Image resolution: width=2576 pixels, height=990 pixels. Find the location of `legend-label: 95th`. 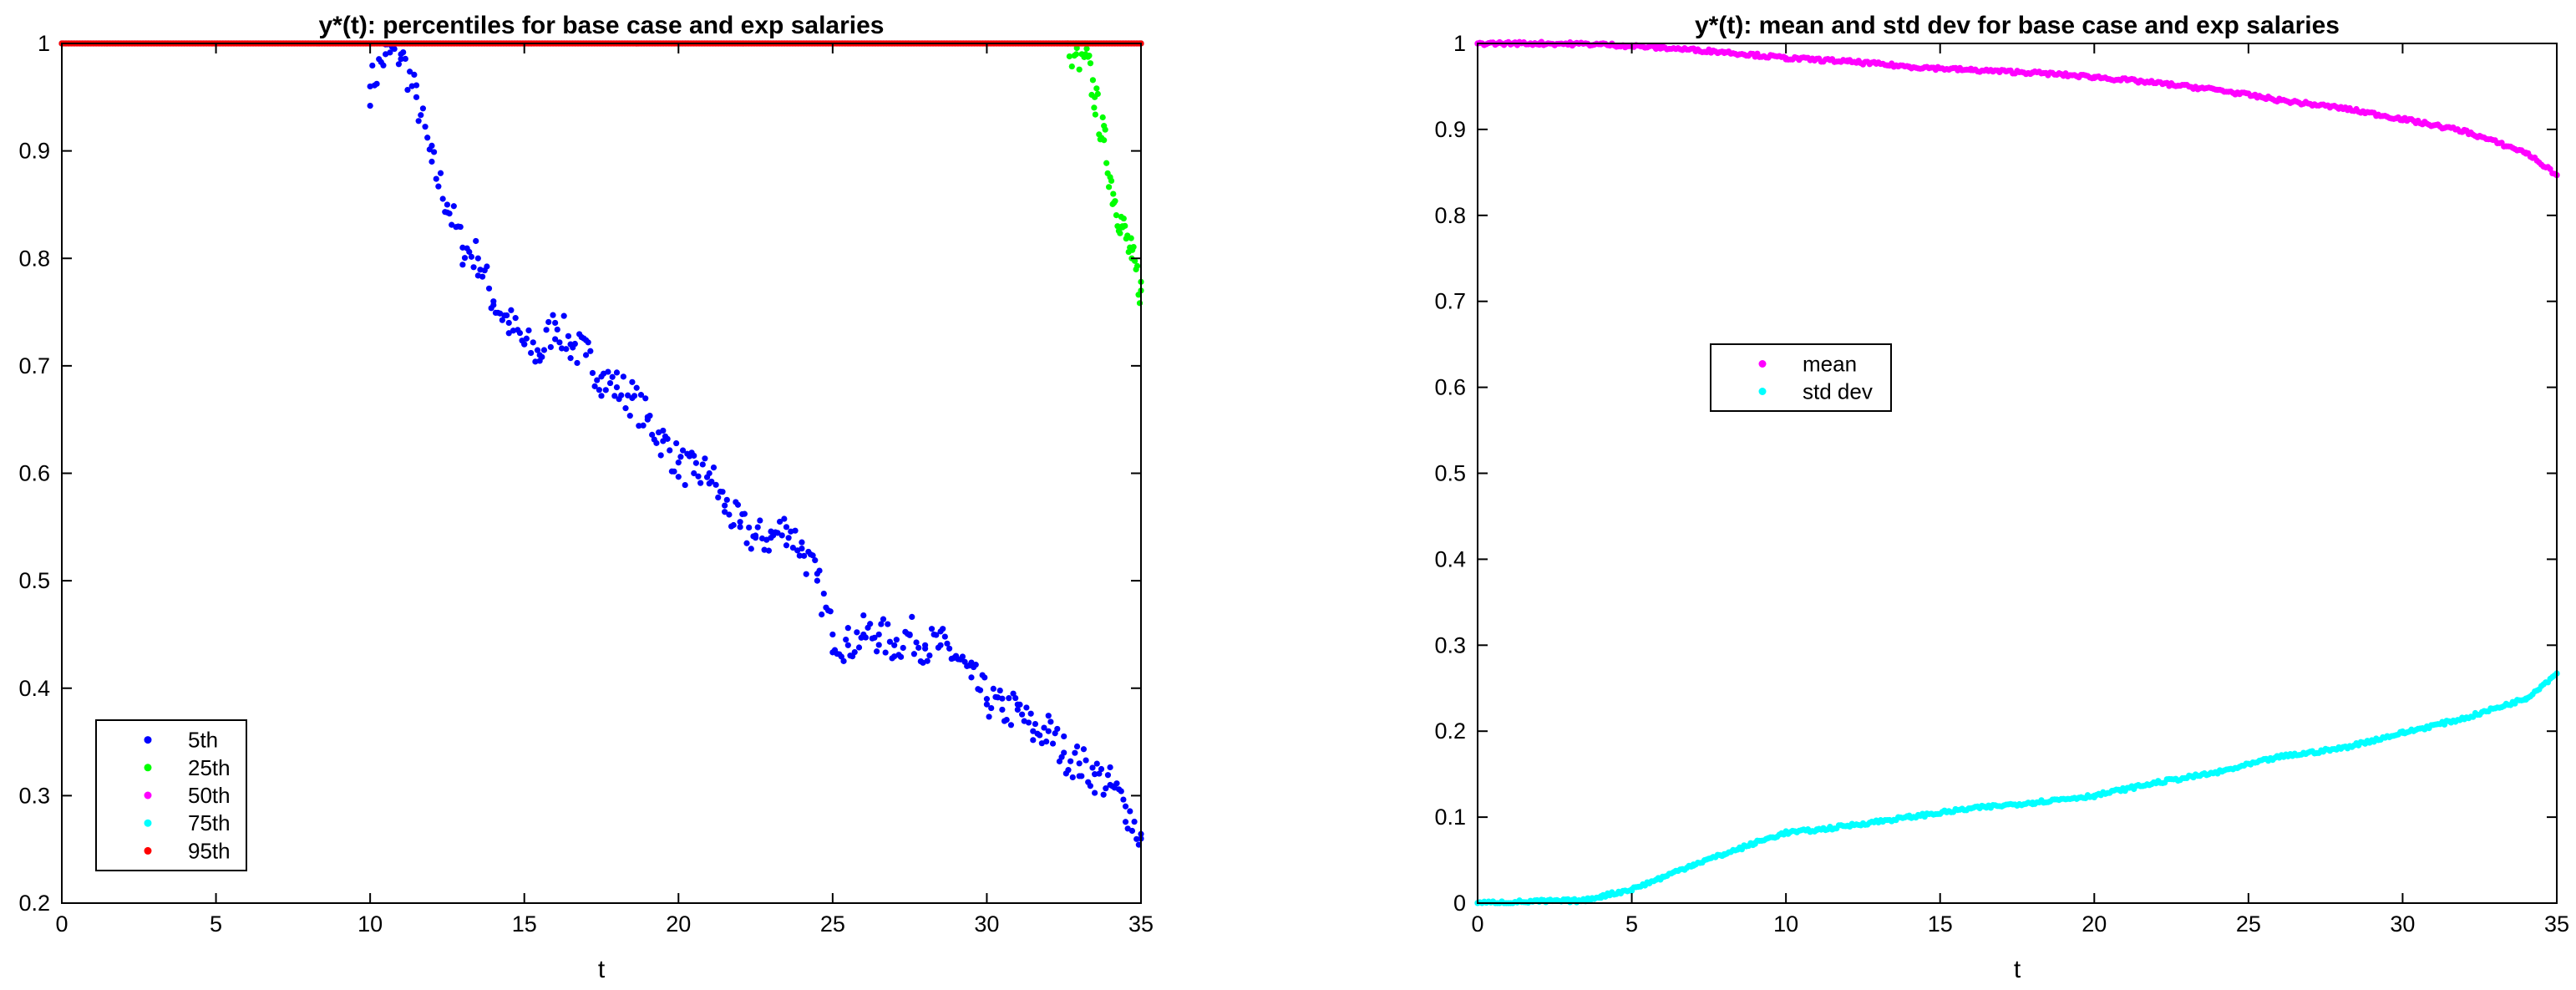

legend-label: 95th is located at coordinates (209, 851).